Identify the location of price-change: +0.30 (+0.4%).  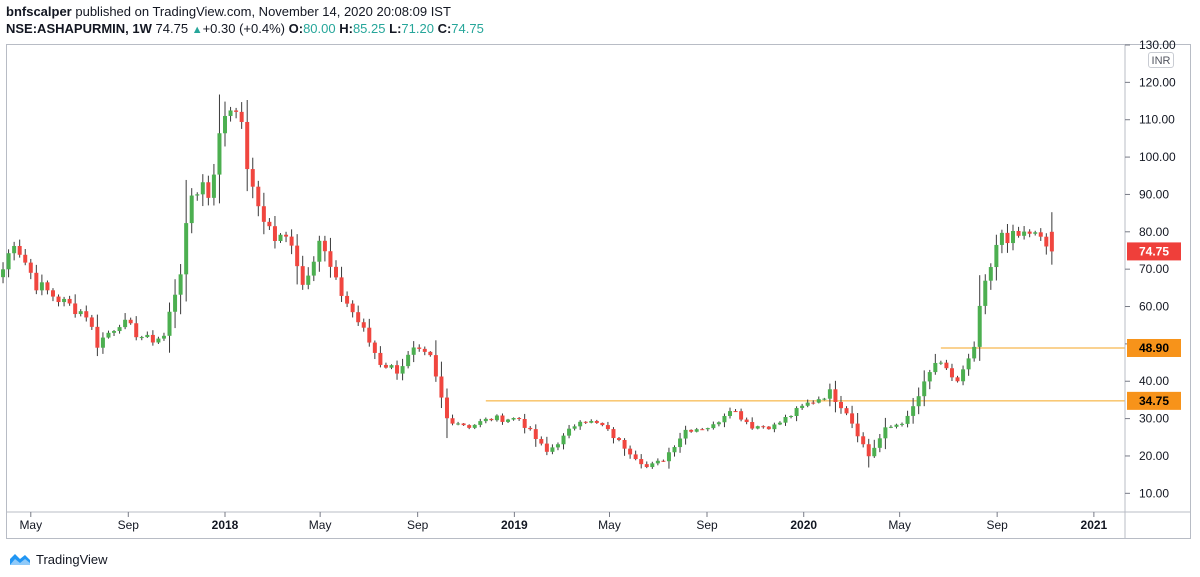
(243, 28).